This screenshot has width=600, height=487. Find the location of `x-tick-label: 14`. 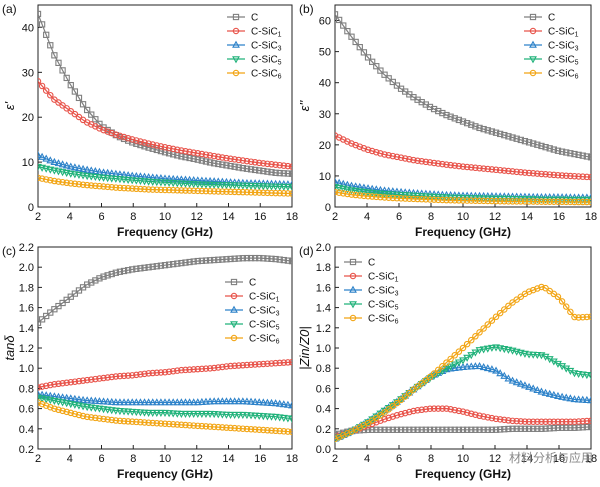

x-tick-label: 14 is located at coordinates (527, 217).